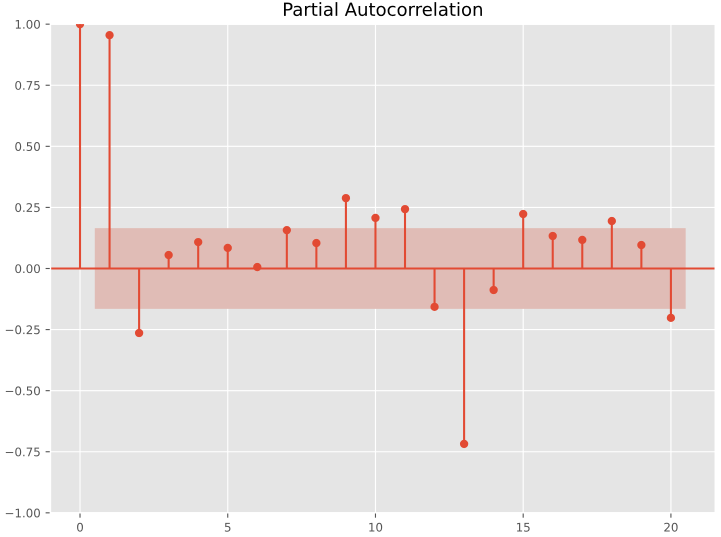 The width and height of the screenshot is (721, 537). Describe the element at coordinates (375, 527) in the screenshot. I see `x-tick-label: 10` at that location.